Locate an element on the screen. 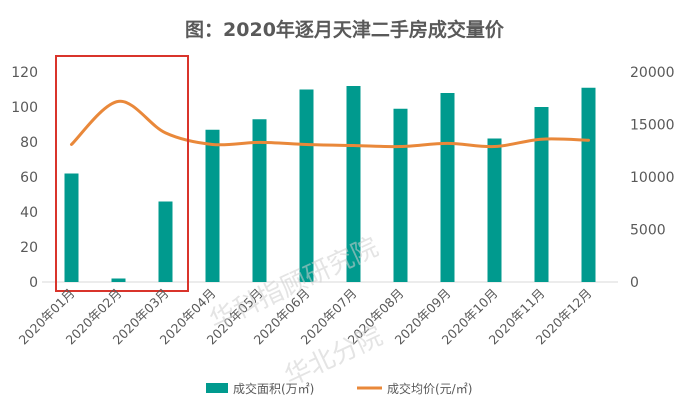 This screenshot has height=404, width=689. right-tick-label: 15000 is located at coordinates (652, 126).